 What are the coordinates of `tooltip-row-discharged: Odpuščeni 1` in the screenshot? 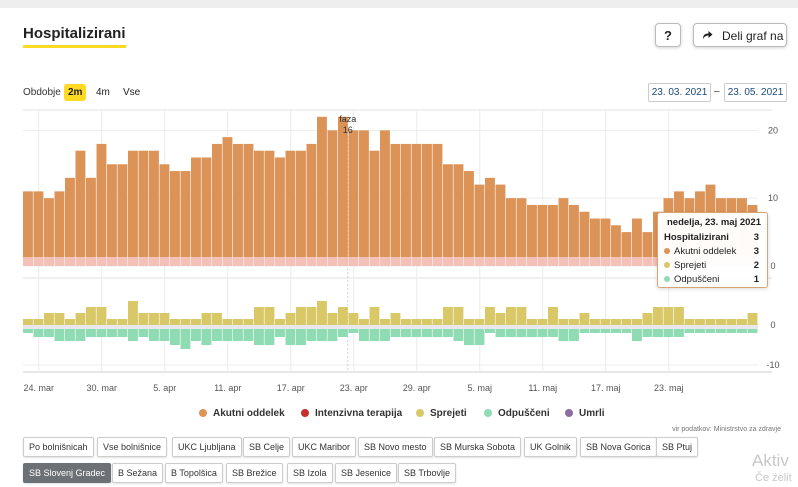 It's located at (712, 280).